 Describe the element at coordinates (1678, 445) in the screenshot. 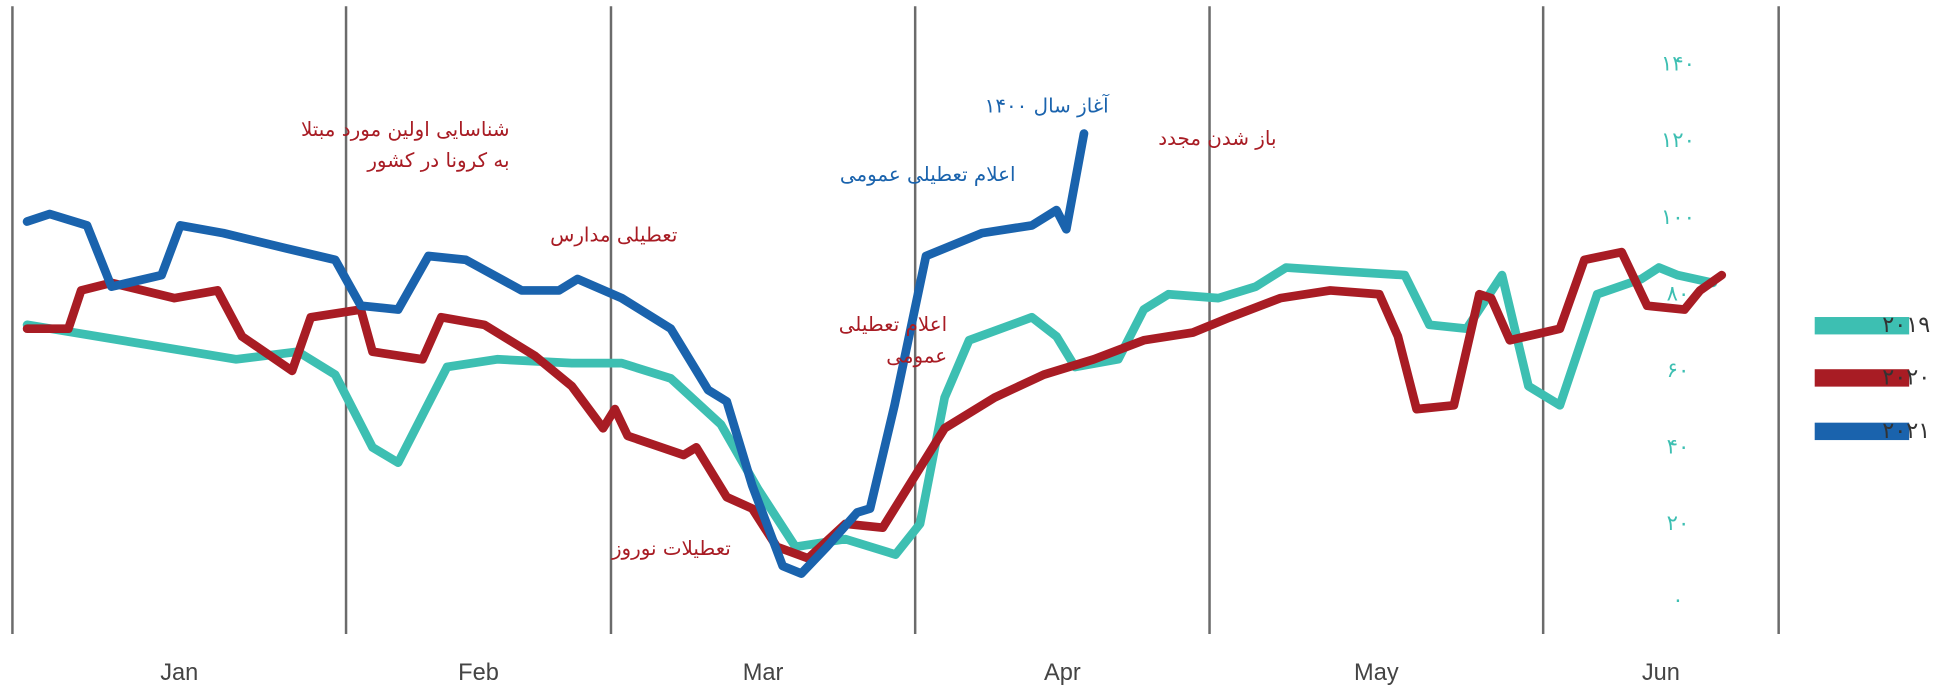

I see `y-tick-label: ۴۰` at that location.